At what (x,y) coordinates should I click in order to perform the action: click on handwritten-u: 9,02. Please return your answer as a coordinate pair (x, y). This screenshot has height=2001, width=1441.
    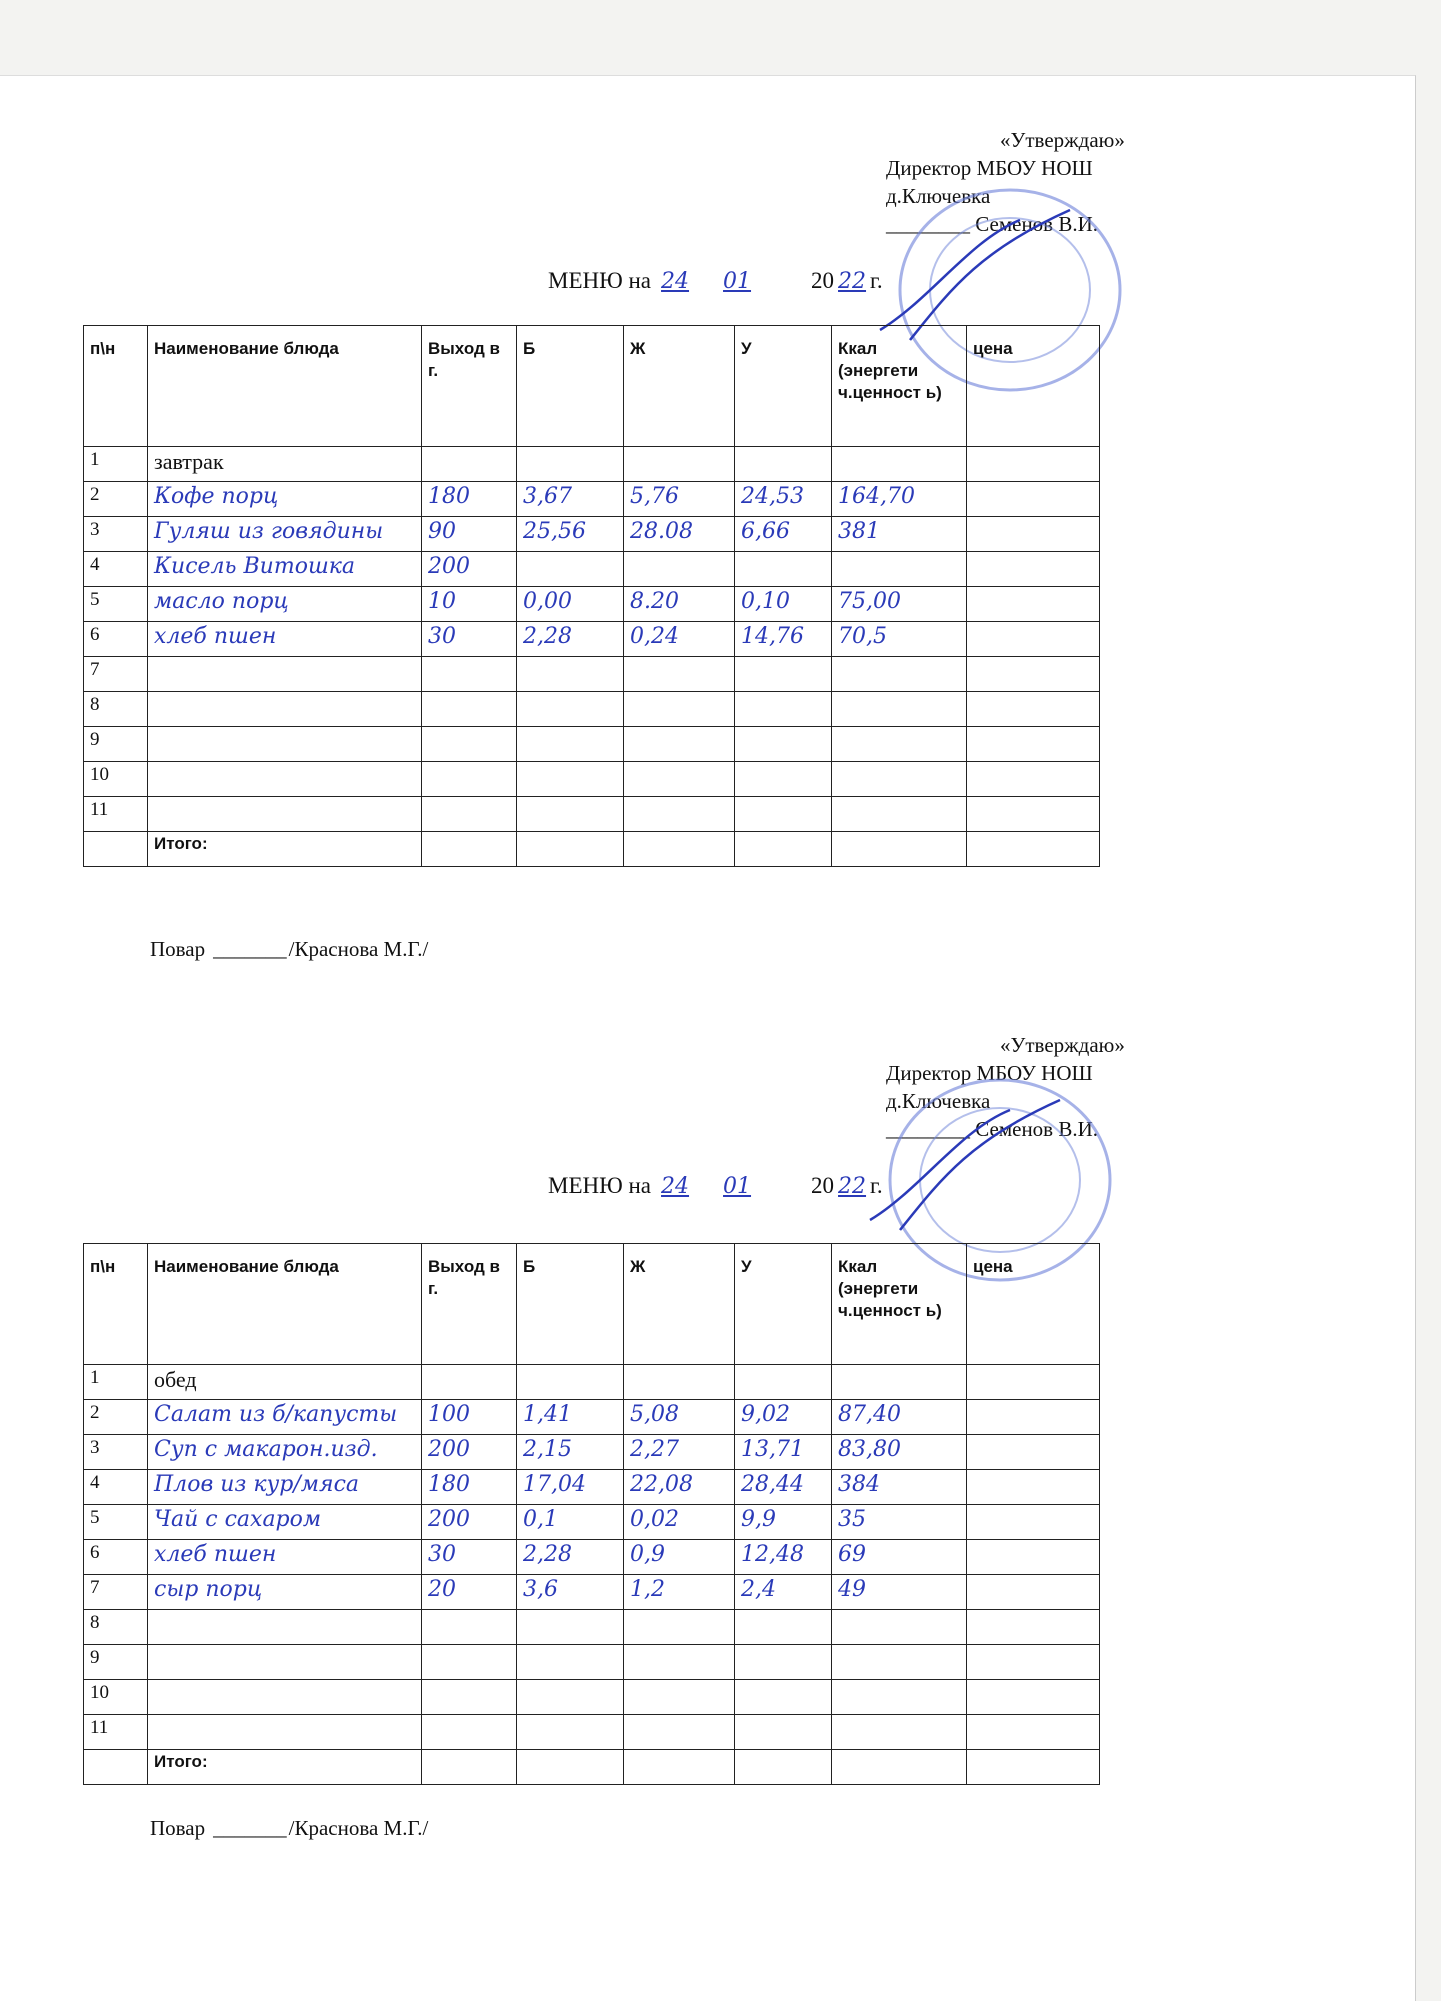
    Looking at the image, I should click on (765, 1414).